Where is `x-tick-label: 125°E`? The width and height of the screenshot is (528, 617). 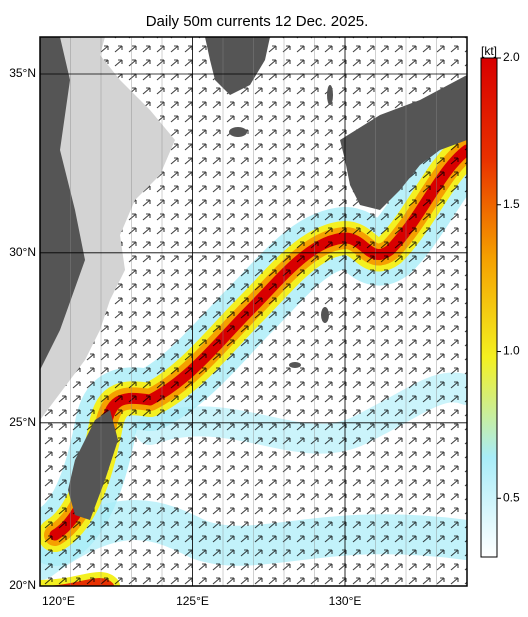
x-tick-label: 125°E is located at coordinates (192, 601).